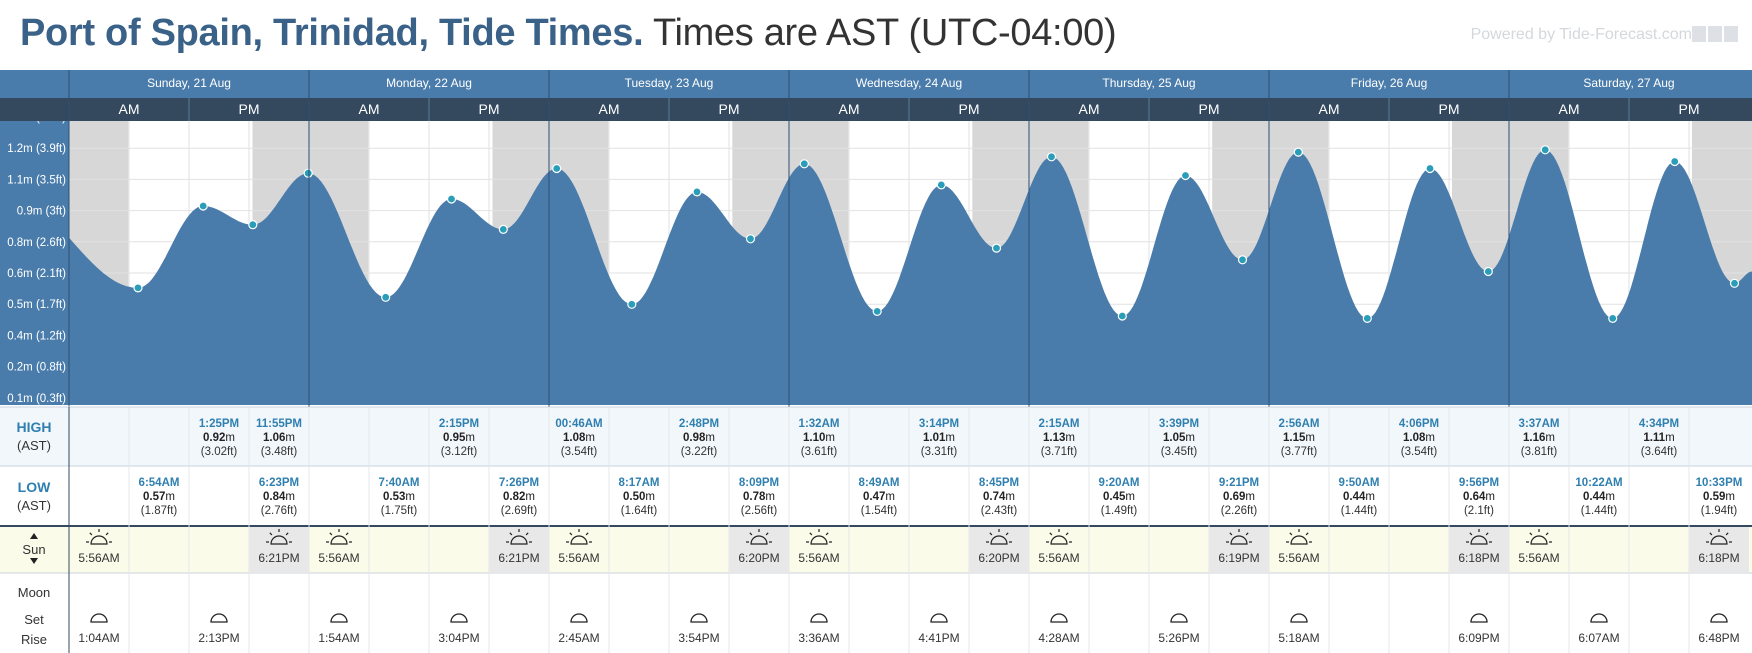  What do you see at coordinates (279, 438) in the screenshot?
I see `high-tide-height: 1.06m` at bounding box center [279, 438].